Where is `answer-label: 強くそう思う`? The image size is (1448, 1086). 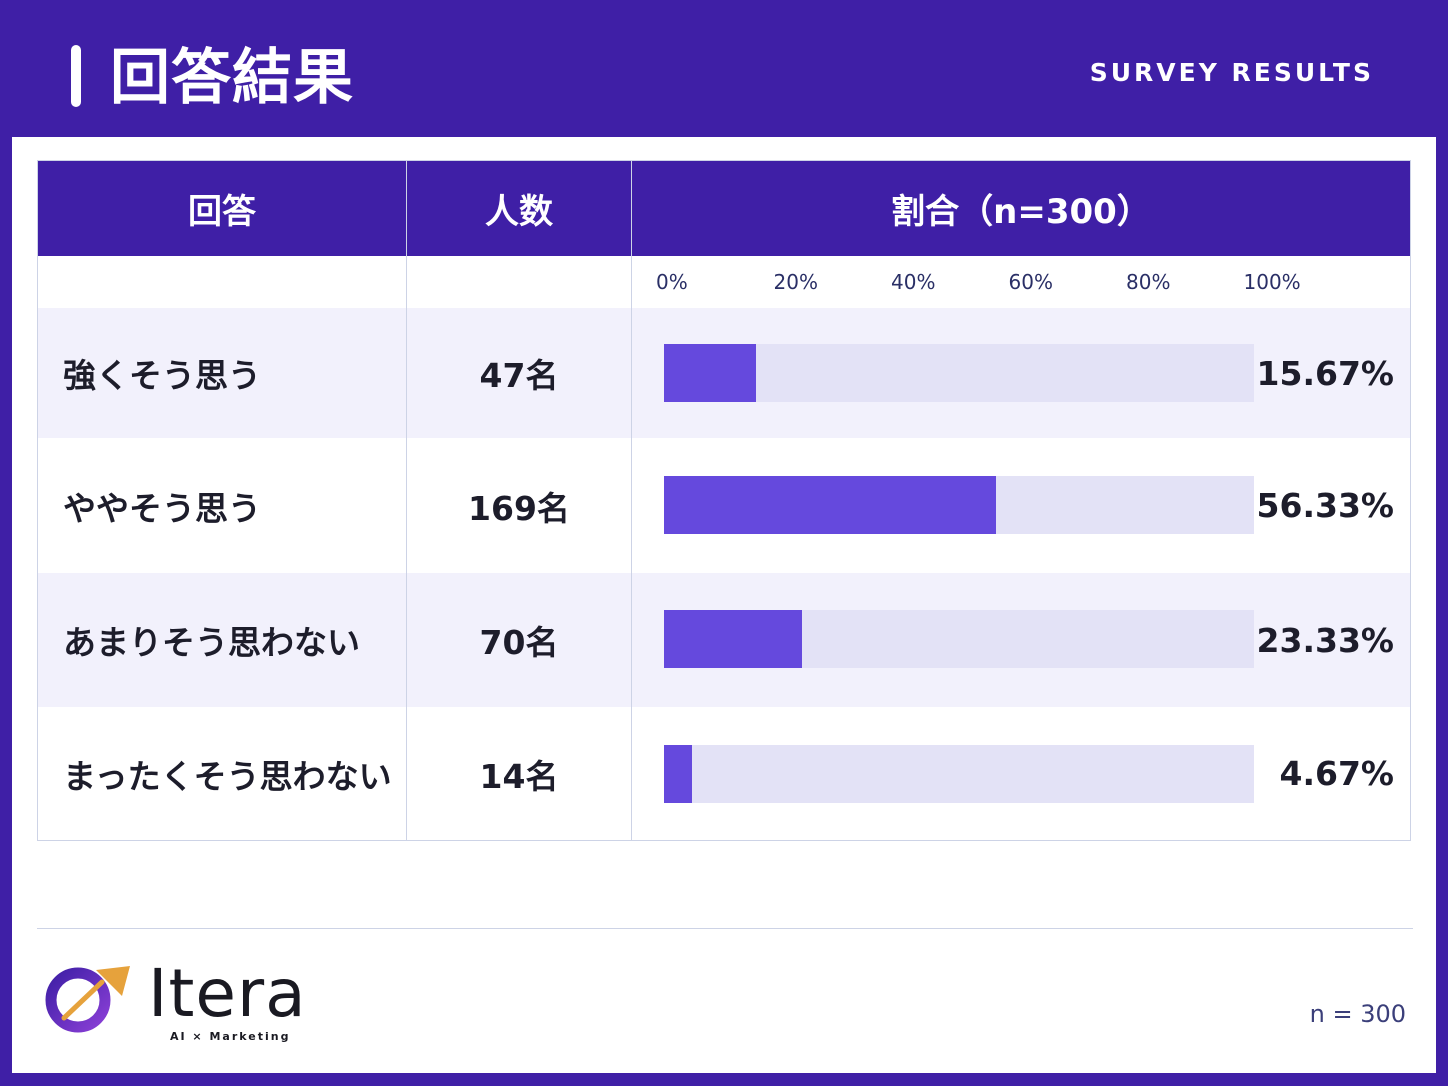
answer-label: 強くそう思う is located at coordinates (162, 375).